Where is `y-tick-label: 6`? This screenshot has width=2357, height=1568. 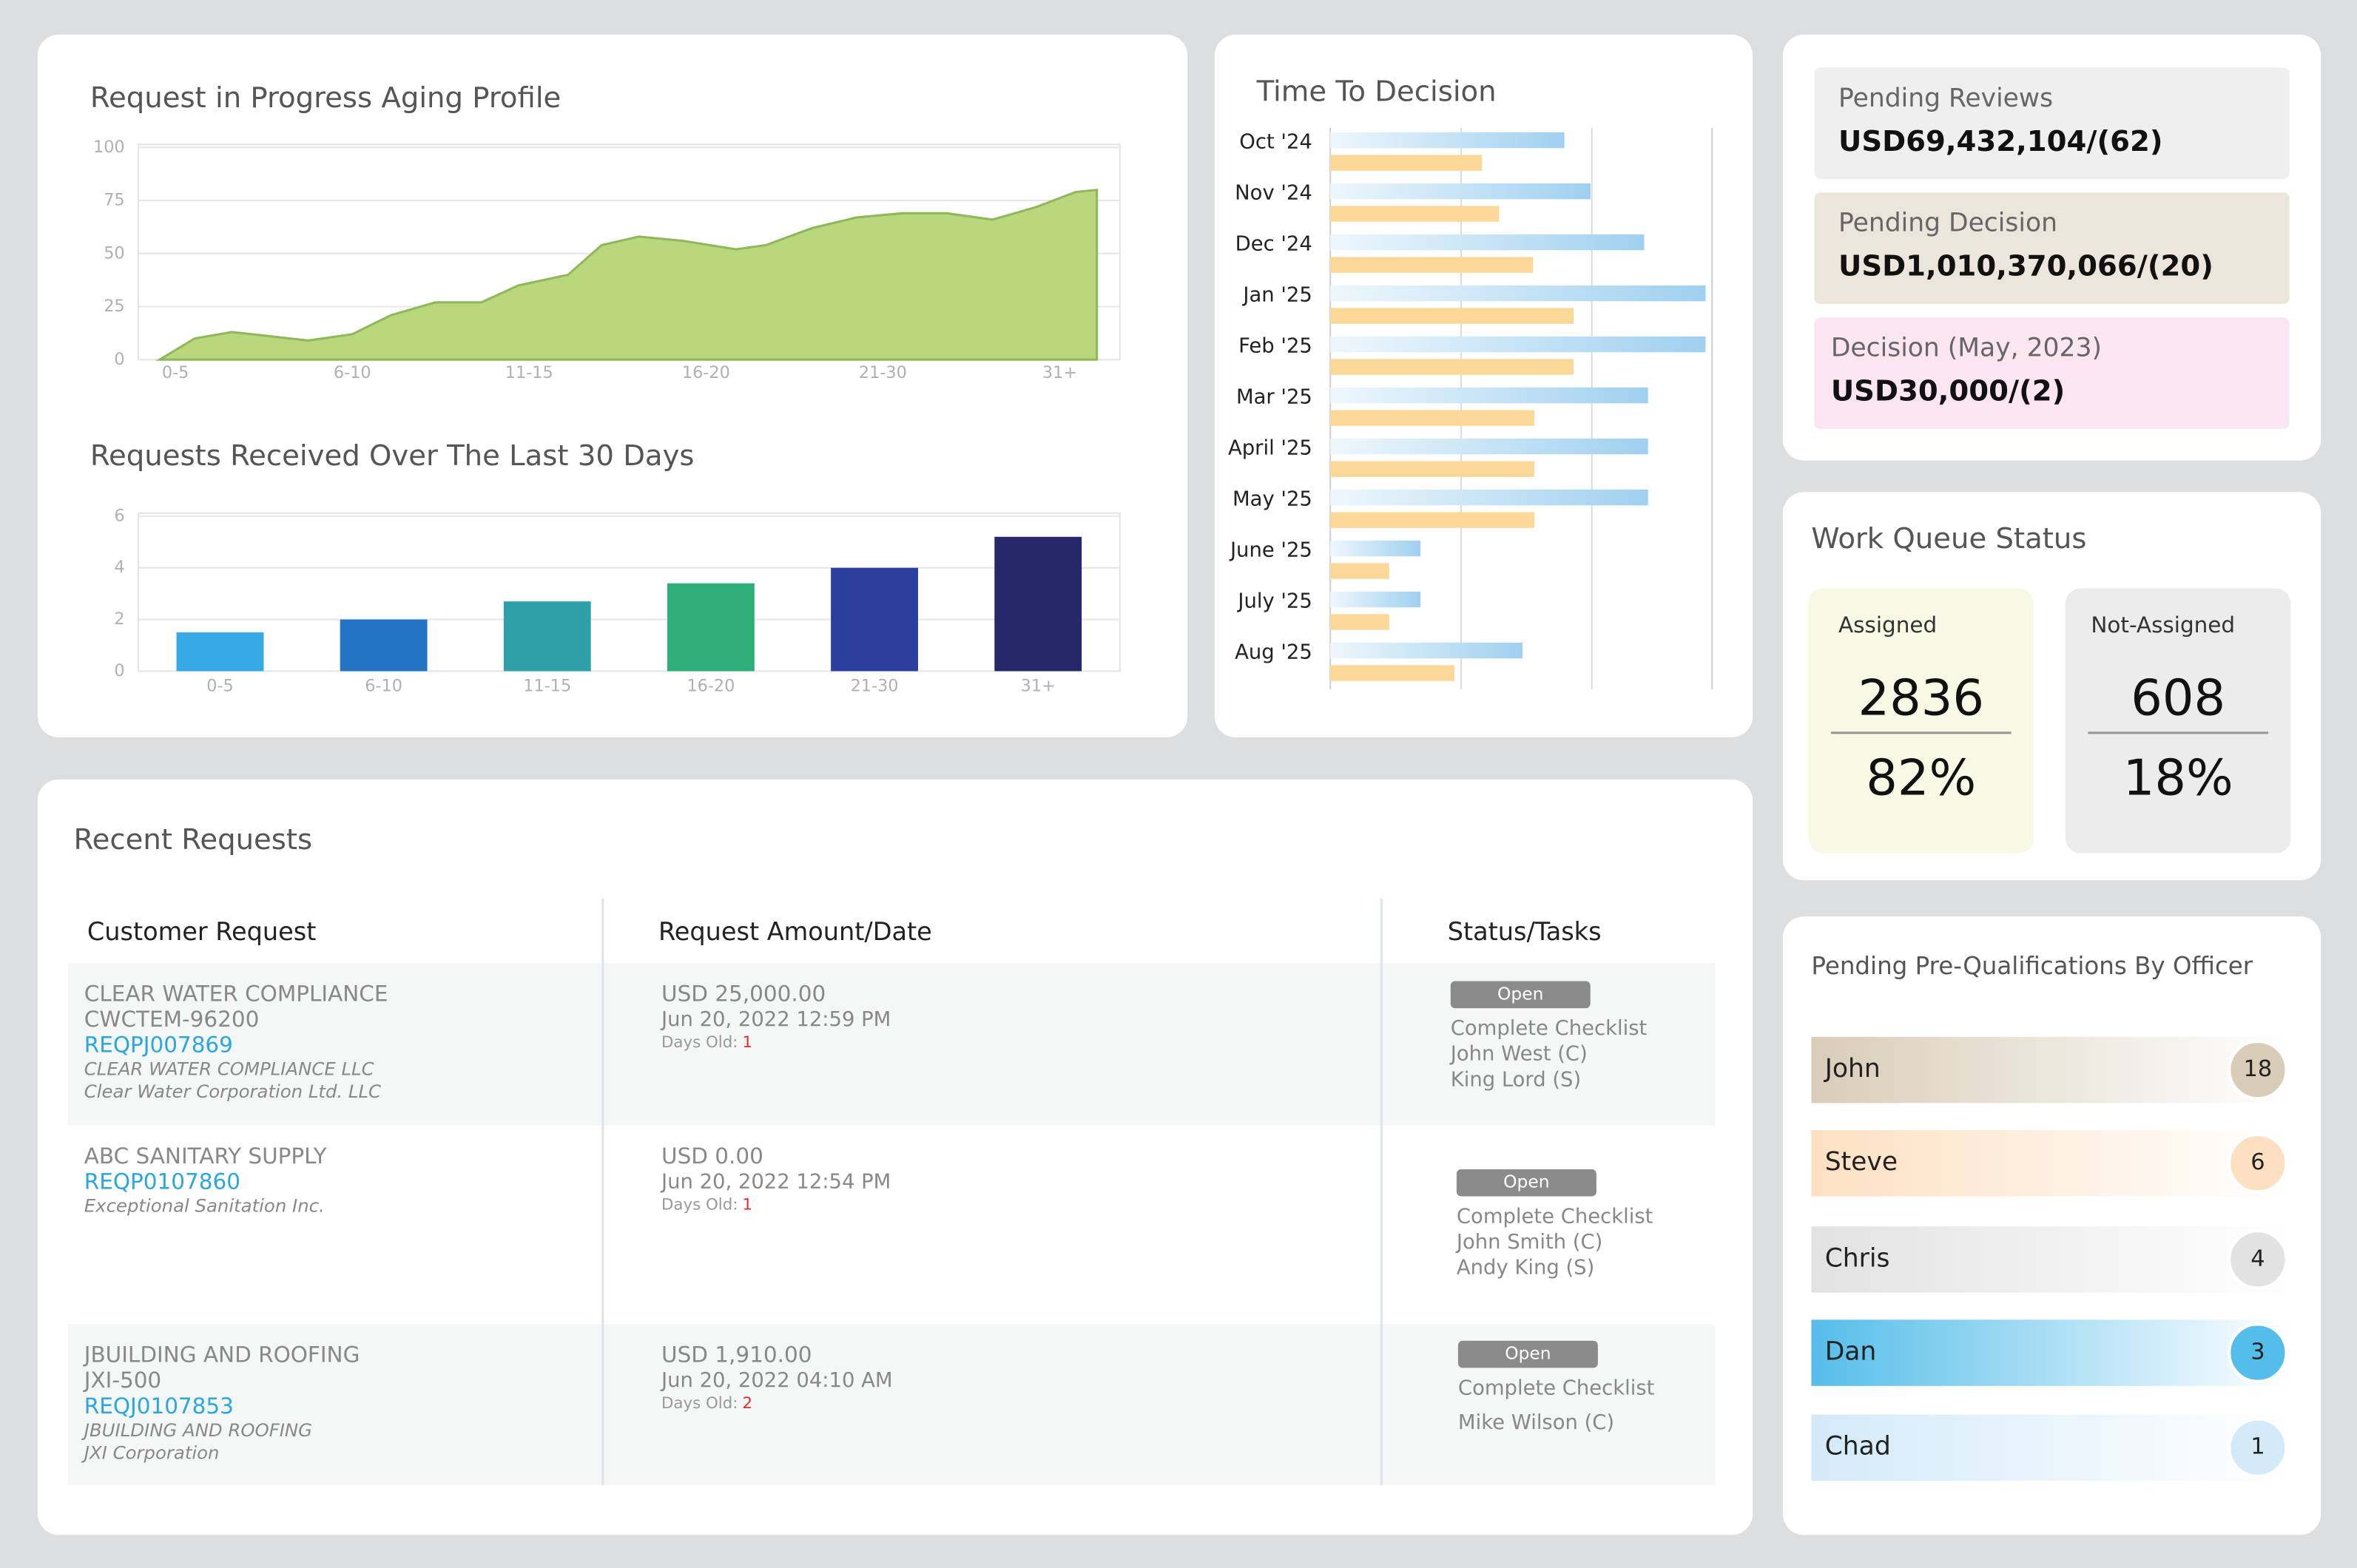
y-tick-label: 6 is located at coordinates (119, 515).